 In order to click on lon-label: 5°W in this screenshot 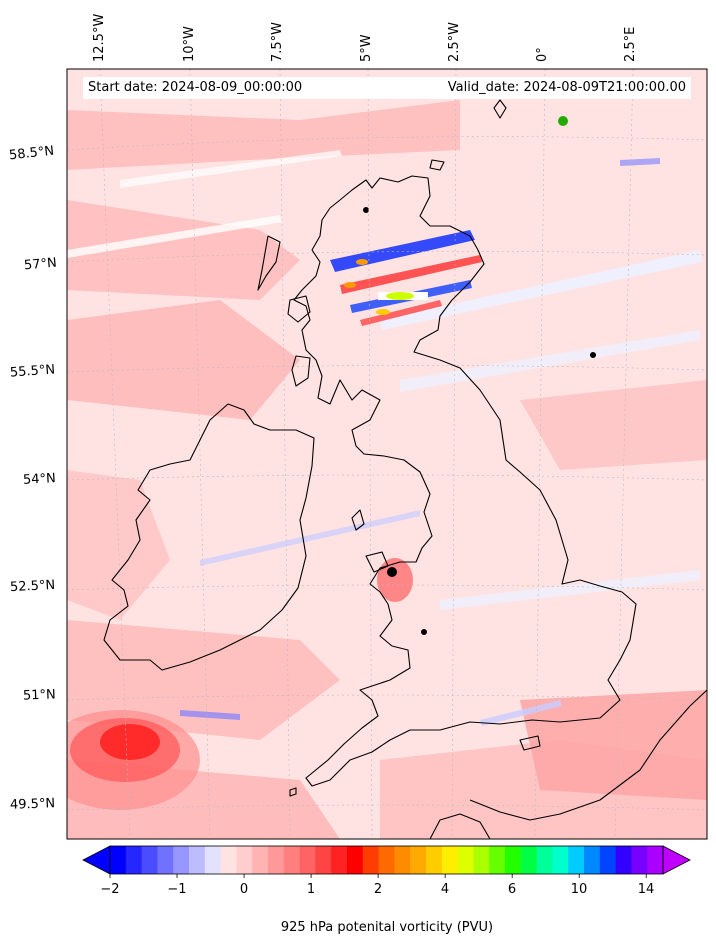, I will do `click(366, 48)`.